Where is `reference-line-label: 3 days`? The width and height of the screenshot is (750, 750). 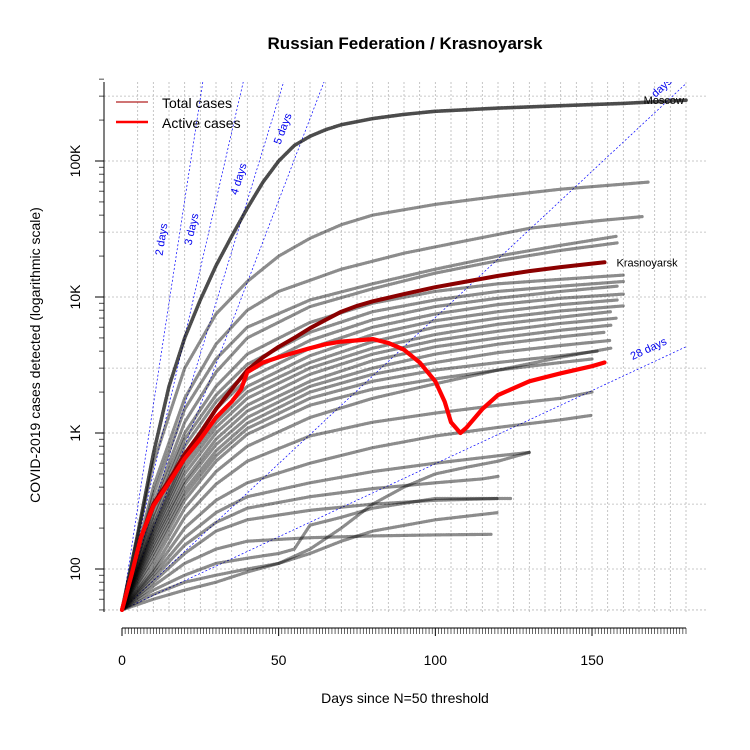
reference-line-label: 3 days is located at coordinates (192, 229).